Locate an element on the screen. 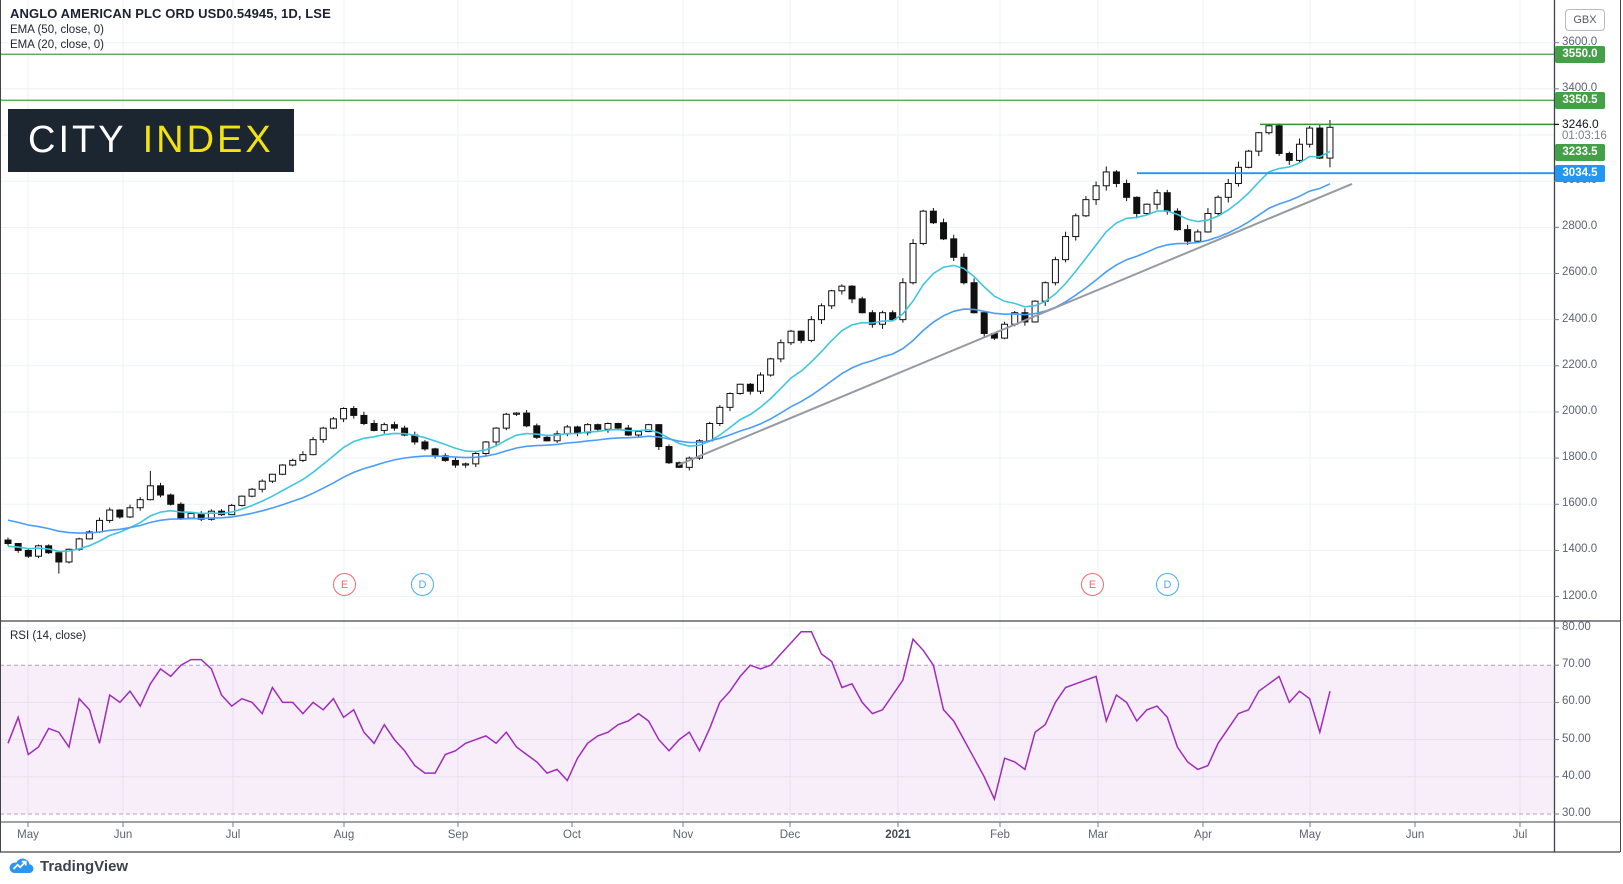  price-axis-tick: 2600.0 is located at coordinates (1580, 272).